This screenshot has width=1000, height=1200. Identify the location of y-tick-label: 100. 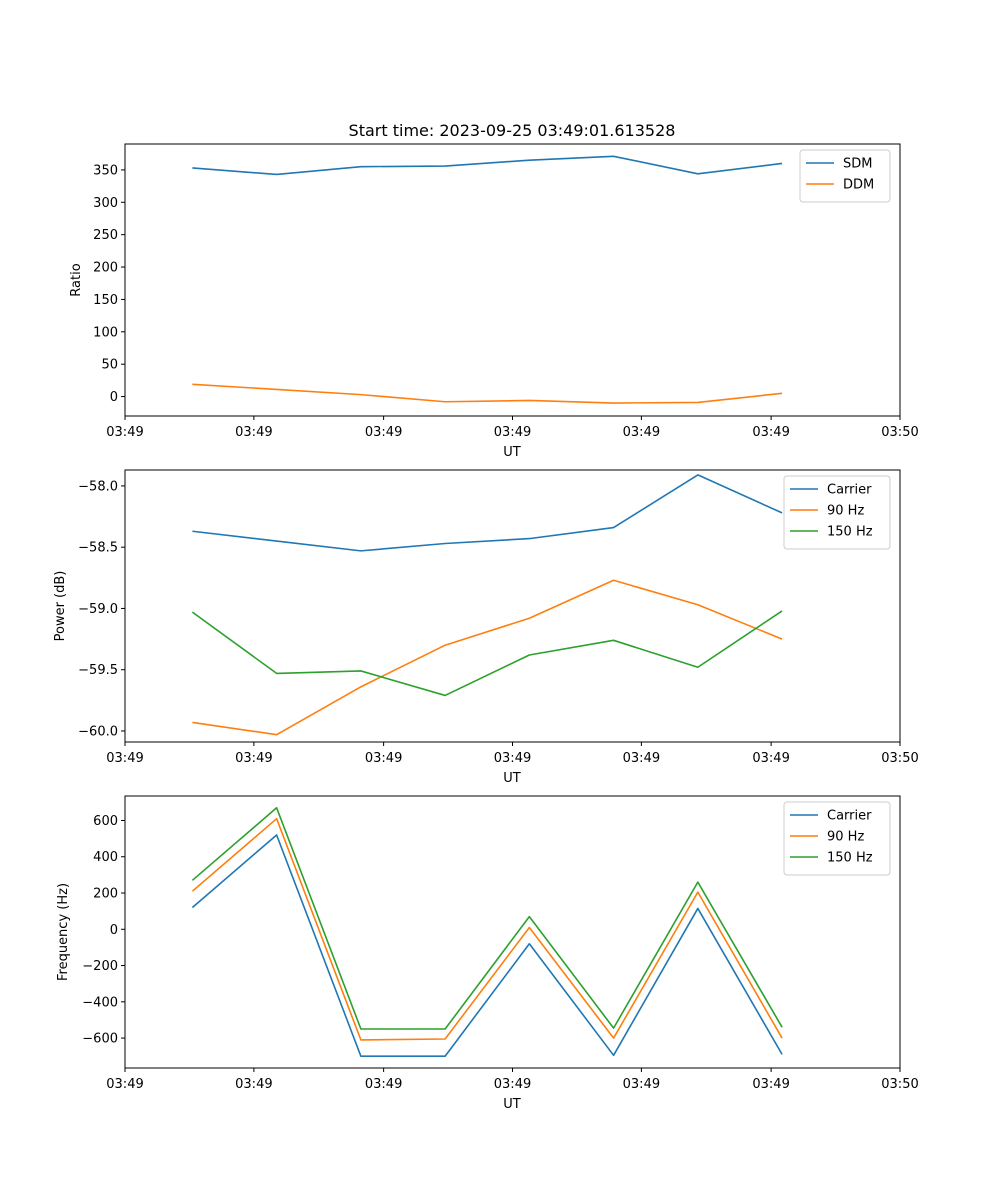
(105, 332).